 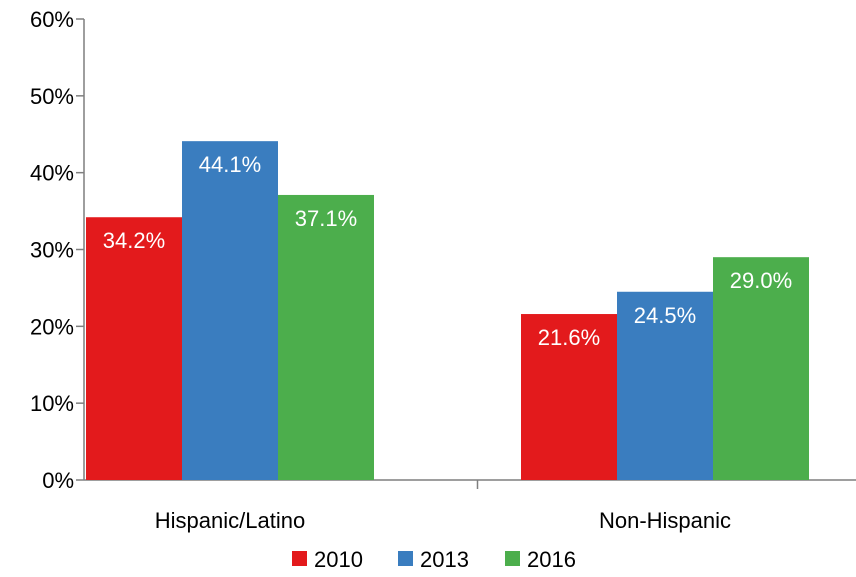 What do you see at coordinates (326, 218) in the screenshot?
I see `data-label: 37.1%` at bounding box center [326, 218].